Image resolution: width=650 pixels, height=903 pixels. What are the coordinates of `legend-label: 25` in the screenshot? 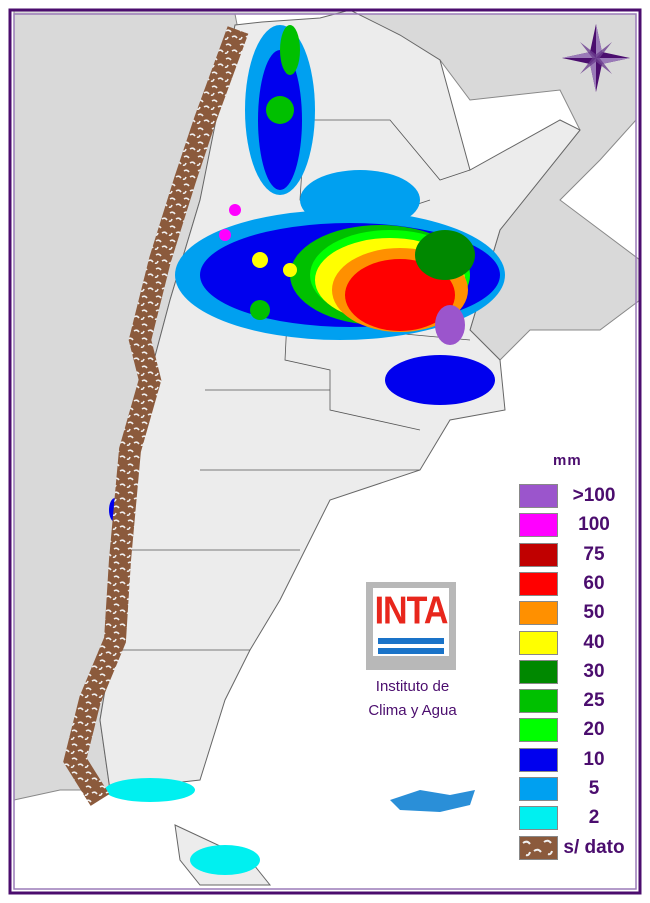 It's located at (594, 701).